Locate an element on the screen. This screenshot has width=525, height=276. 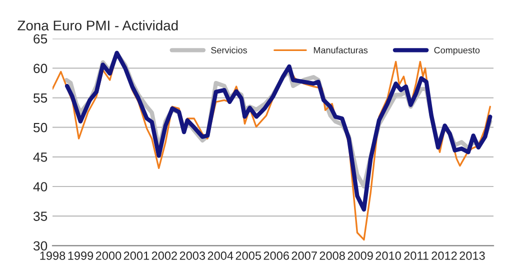
legend-label: Compuesto is located at coordinates (457, 51).